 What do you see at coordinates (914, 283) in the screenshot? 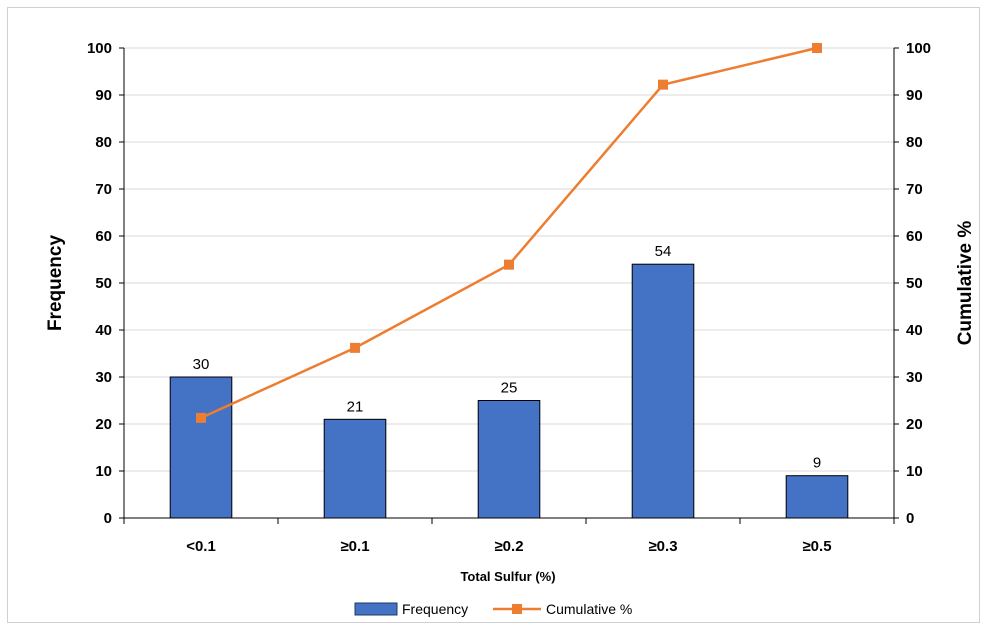
I see `y2-tick-label: 50` at bounding box center [914, 283].